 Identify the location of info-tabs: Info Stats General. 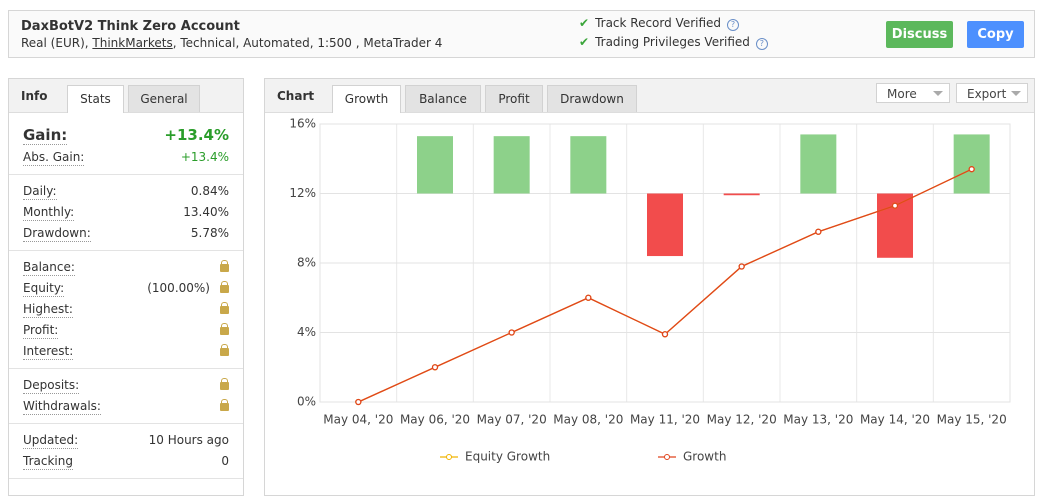
(126, 96).